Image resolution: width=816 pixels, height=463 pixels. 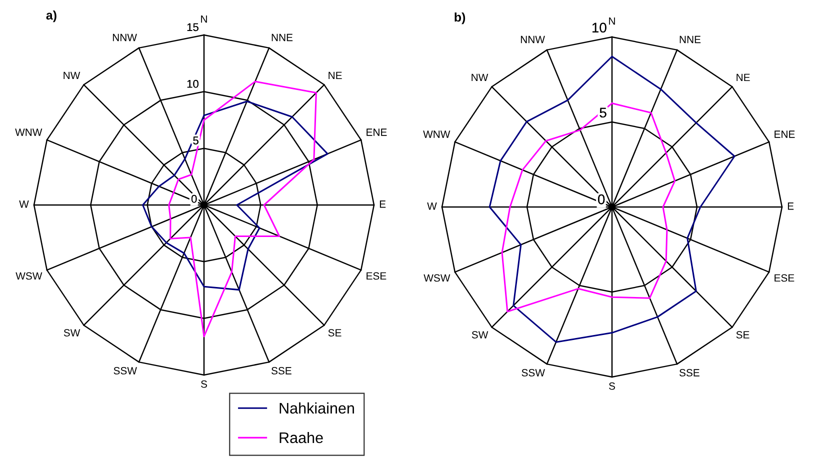 I want to click on y-tick-label: 15, so click(x=192, y=27).